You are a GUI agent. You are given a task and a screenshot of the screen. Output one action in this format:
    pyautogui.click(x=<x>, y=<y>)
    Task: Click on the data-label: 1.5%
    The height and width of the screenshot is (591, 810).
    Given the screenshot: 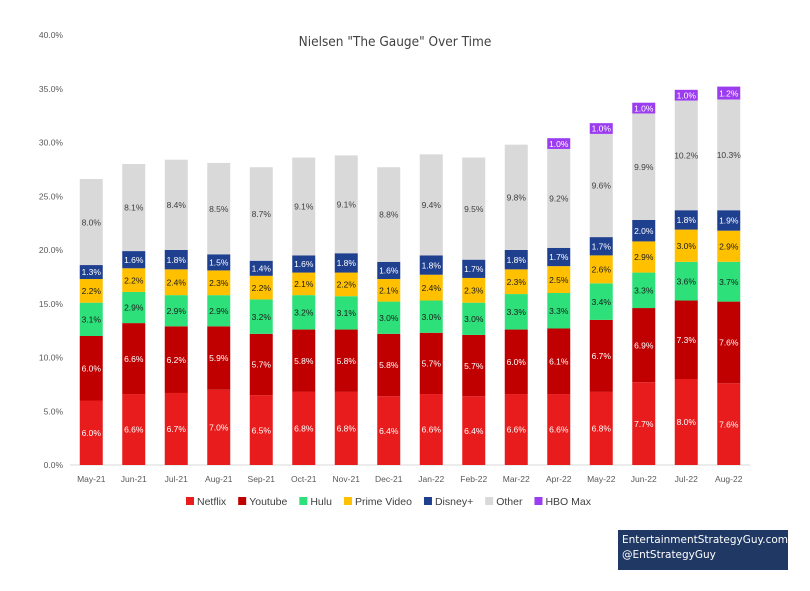 What is the action you would take?
    pyautogui.click(x=219, y=263)
    